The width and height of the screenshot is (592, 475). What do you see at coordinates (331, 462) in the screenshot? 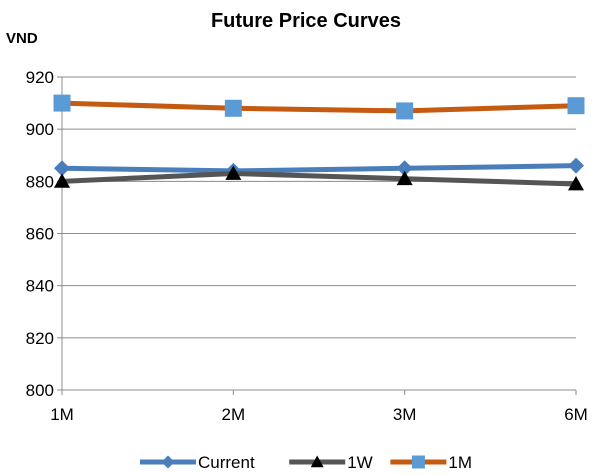
I see `legend-item-1w: 1W` at bounding box center [331, 462].